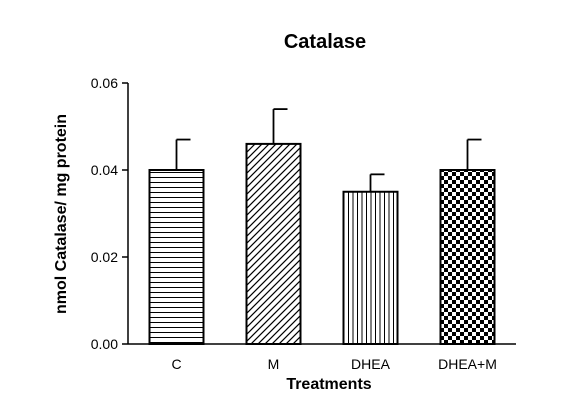  Describe the element at coordinates (325, 42) in the screenshot. I see `chart-title: Catalase` at that location.